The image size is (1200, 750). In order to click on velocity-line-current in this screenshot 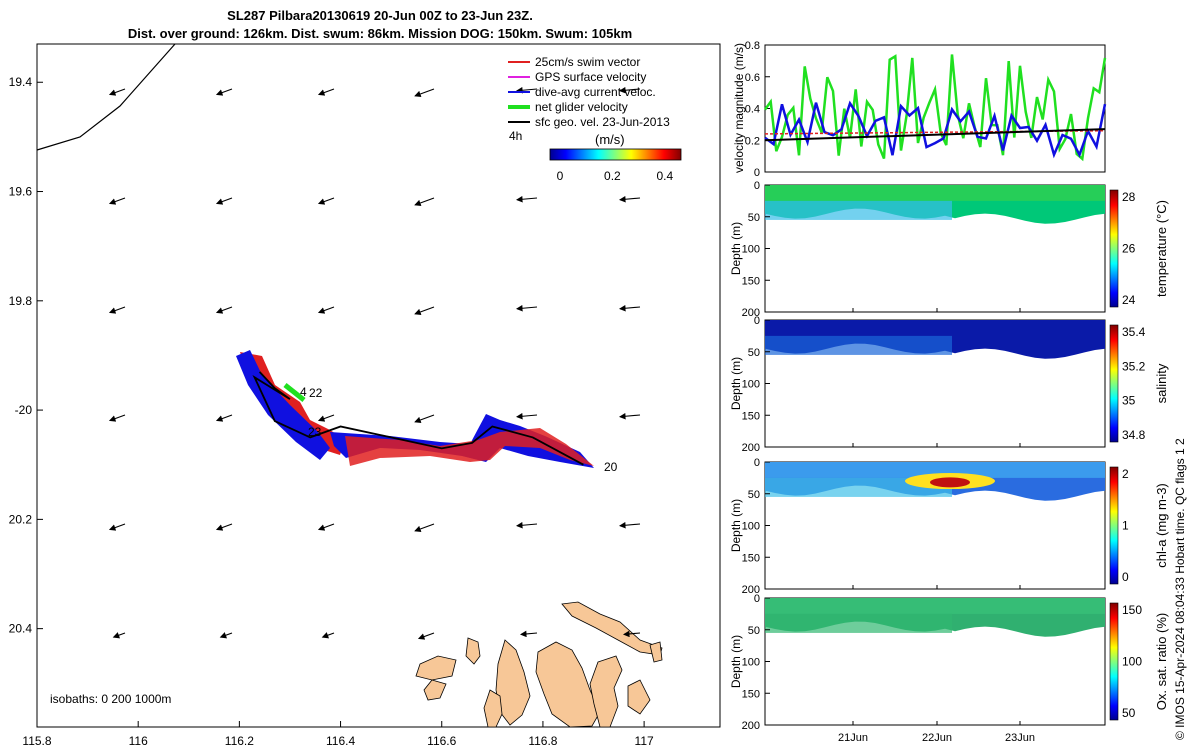, I will do `click(935, 129)`.